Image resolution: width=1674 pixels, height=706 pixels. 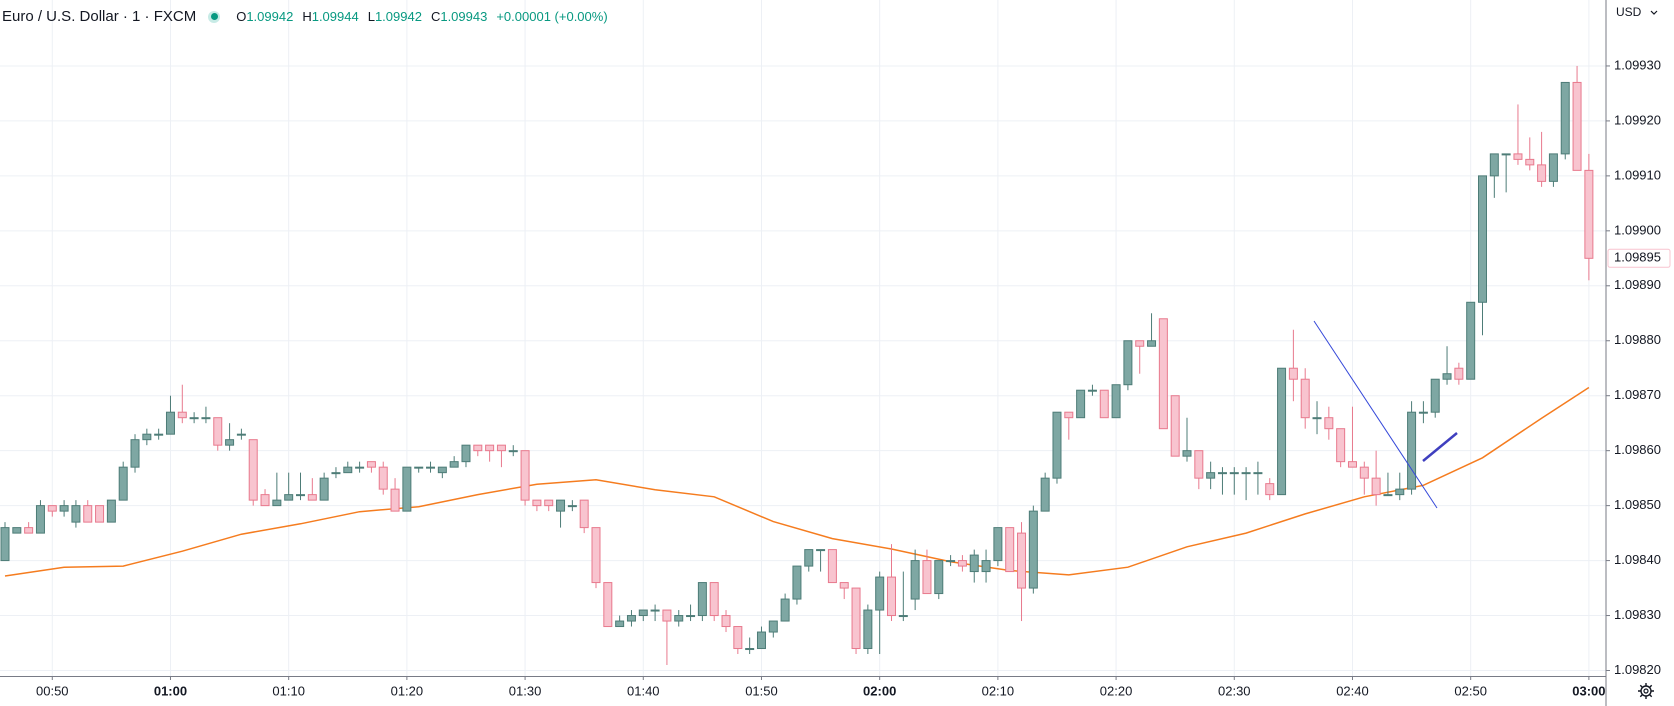 What do you see at coordinates (52, 690) in the screenshot?
I see `x-tick-label: 00:50` at bounding box center [52, 690].